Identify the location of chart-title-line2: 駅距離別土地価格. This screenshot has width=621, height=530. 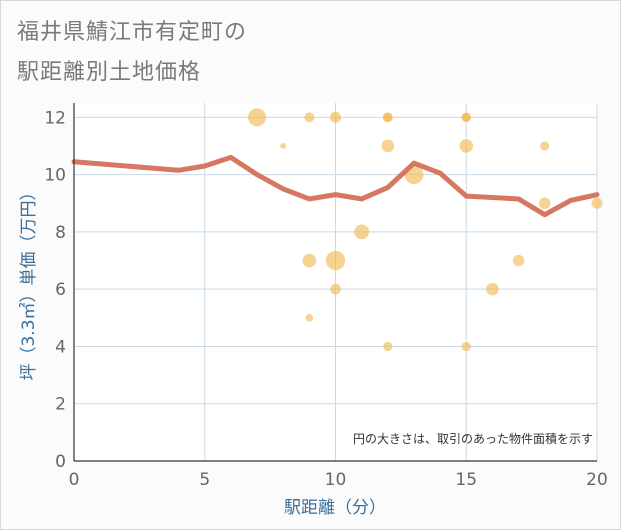
(109, 72).